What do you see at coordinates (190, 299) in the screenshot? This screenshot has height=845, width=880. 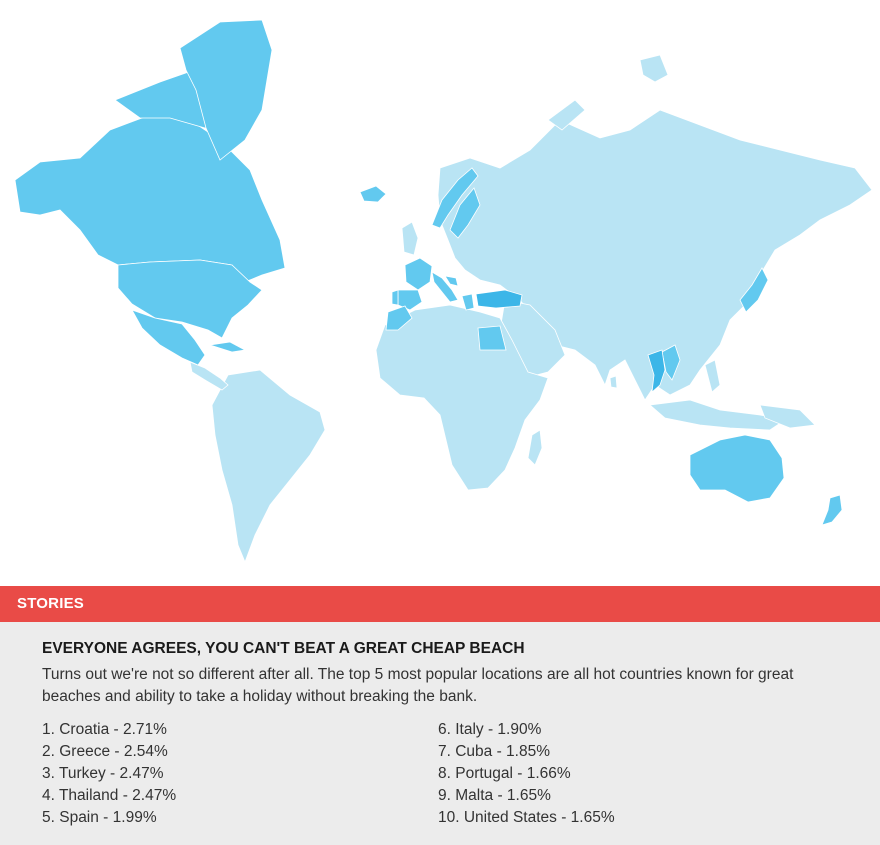 I see `region-united-states` at bounding box center [190, 299].